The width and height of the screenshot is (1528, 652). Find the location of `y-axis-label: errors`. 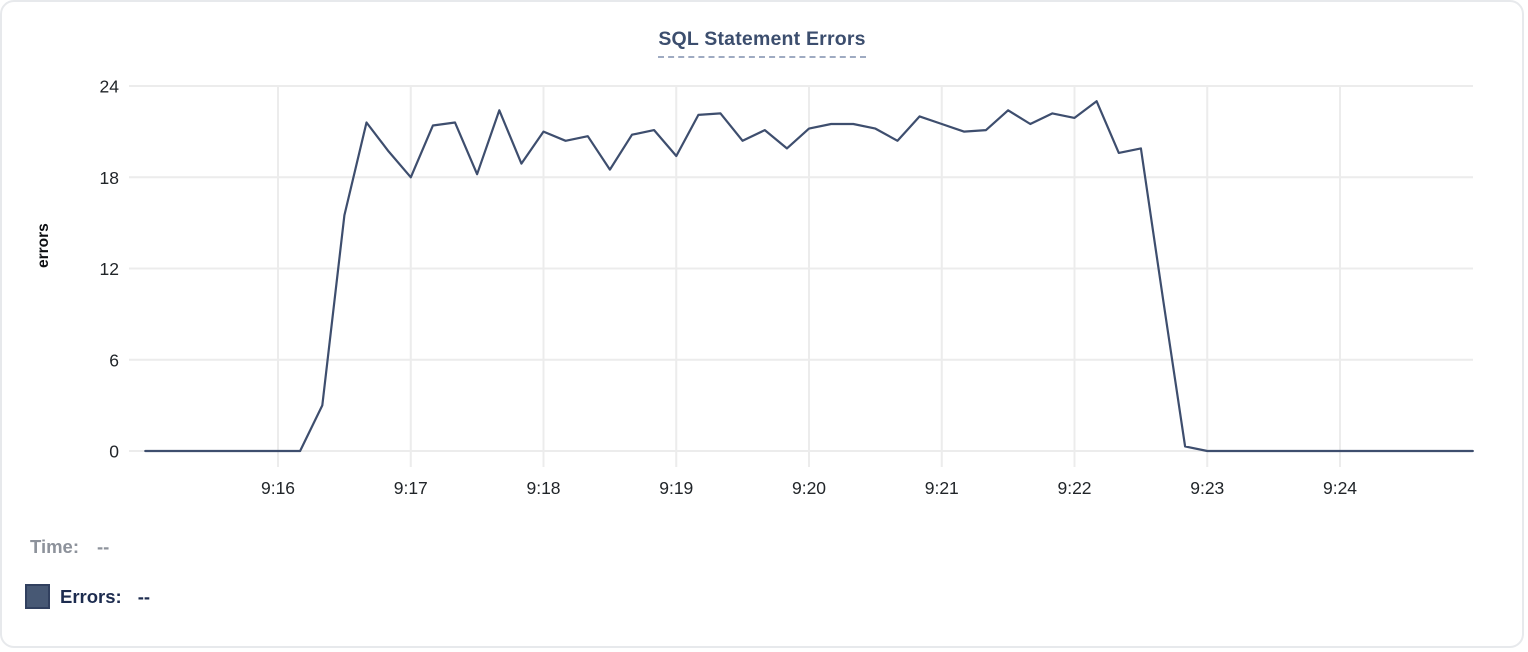

y-axis-label: errors is located at coordinates (43, 245).